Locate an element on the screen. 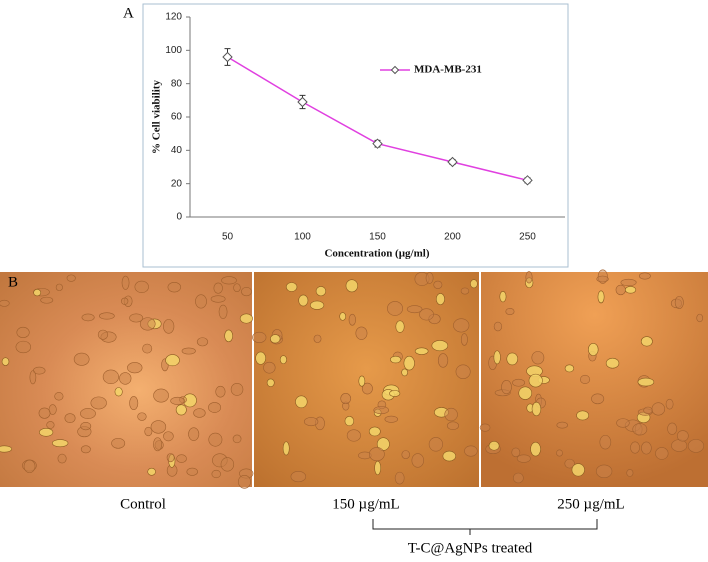 The height and width of the screenshot is (562, 708). caption: 250 µg/mL is located at coordinates (590, 504).